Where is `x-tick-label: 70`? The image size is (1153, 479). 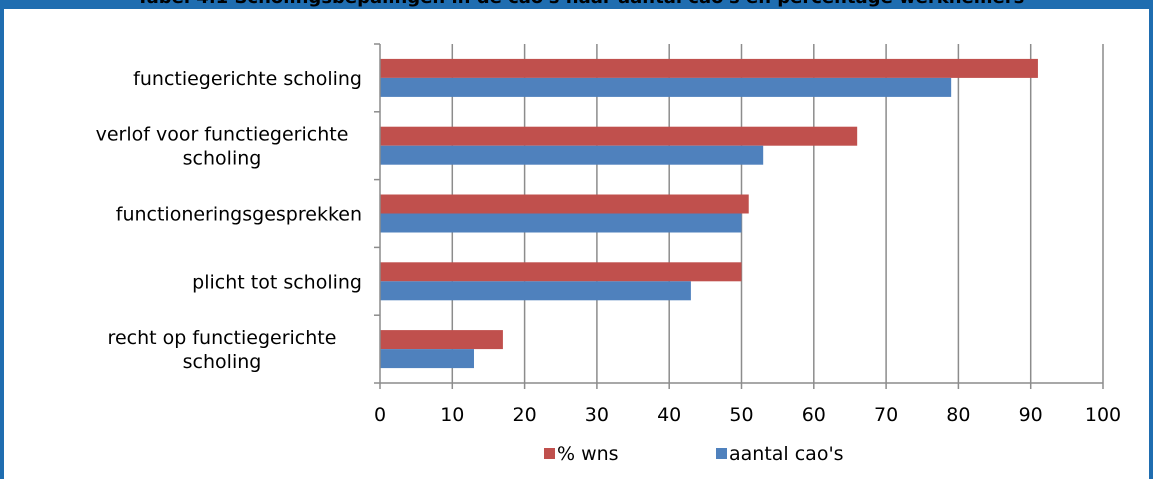 x-tick-label: 70 is located at coordinates (886, 415).